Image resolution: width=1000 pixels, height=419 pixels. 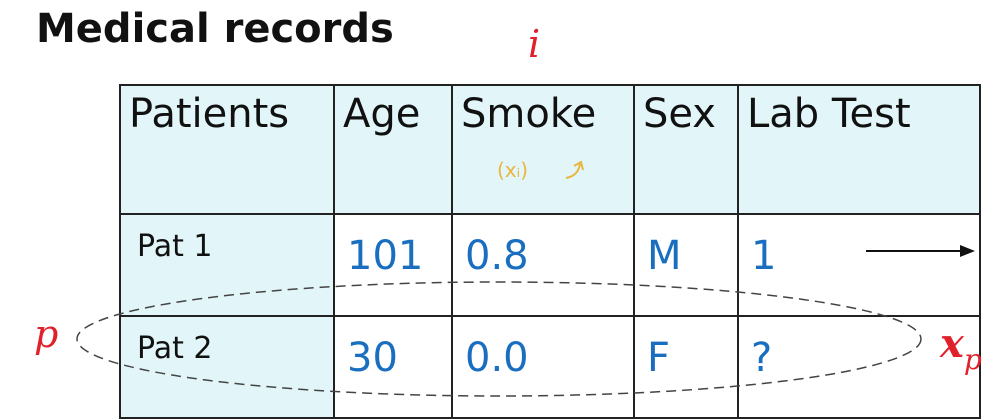 I want to click on row-index-label: p, so click(x=46, y=334).